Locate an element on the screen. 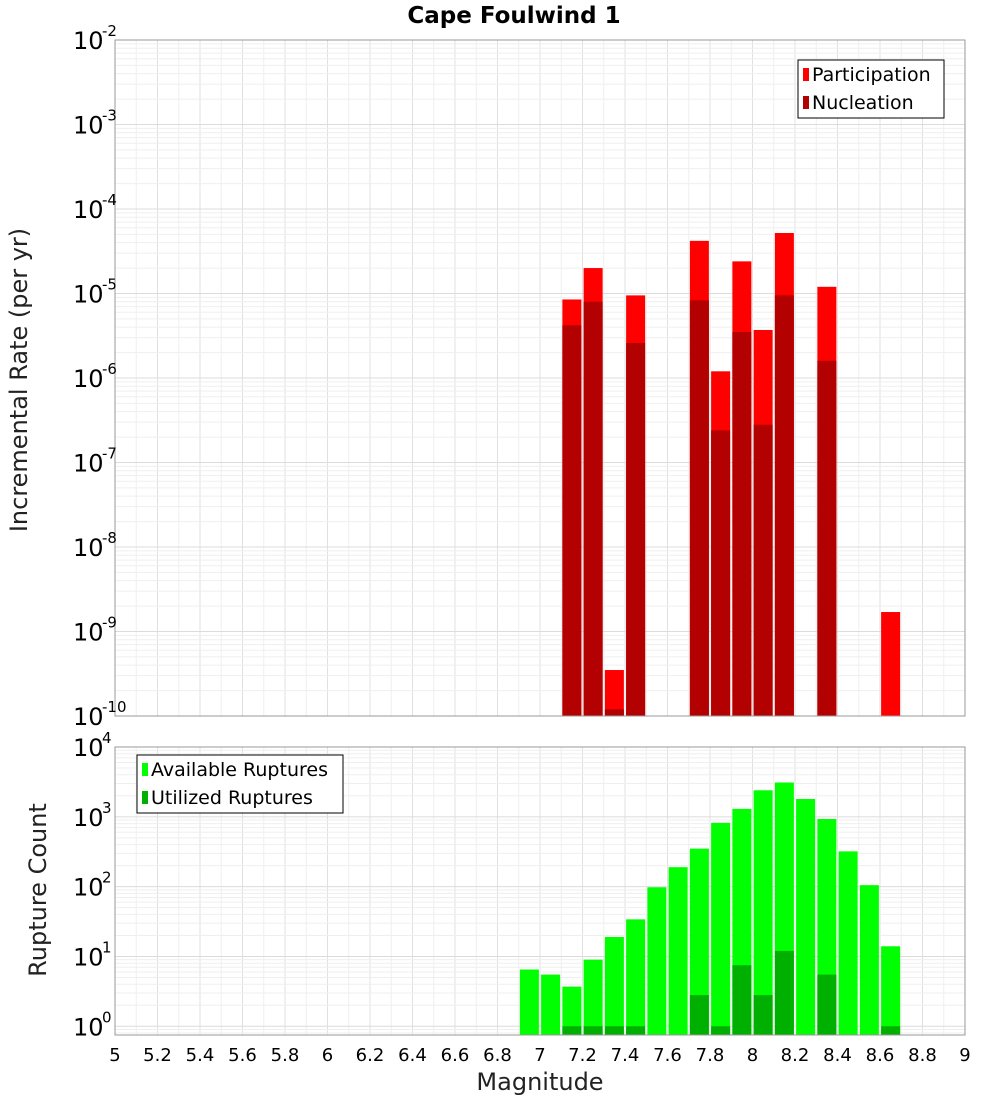 This screenshot has height=1100, width=1000. x-tick-label: 8 is located at coordinates (752, 1055).